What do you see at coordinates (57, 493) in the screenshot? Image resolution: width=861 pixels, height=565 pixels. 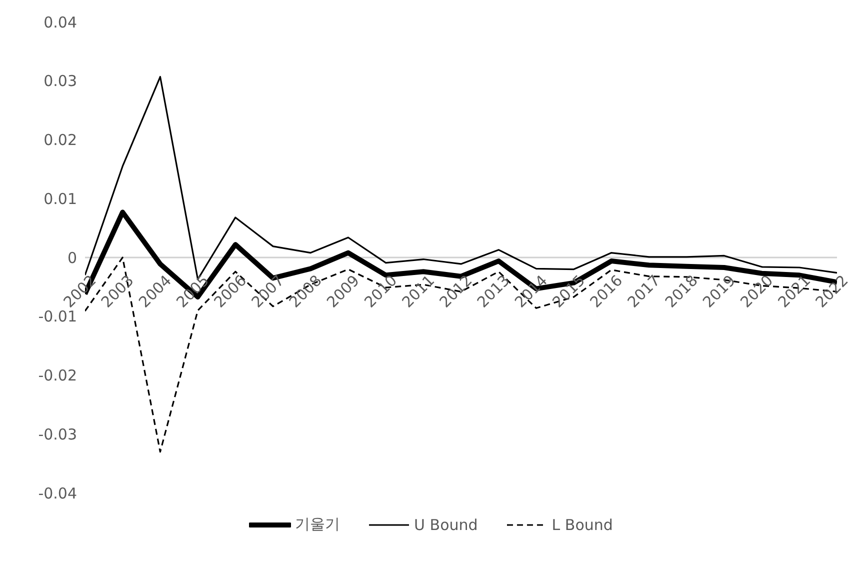 I see `y-tick-label: -0.04` at bounding box center [57, 493].